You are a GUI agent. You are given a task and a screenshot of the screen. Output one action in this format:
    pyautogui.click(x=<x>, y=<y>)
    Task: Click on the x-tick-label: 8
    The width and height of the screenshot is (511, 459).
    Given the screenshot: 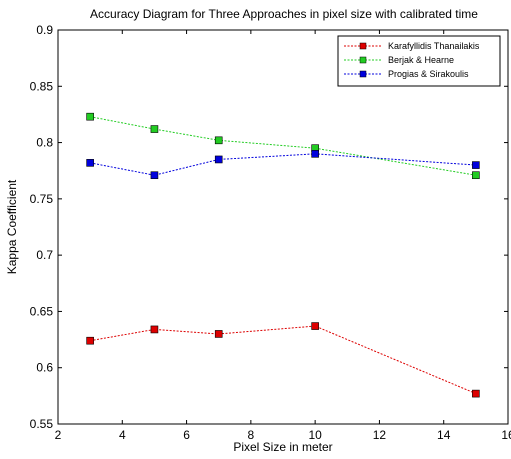 What is the action you would take?
    pyautogui.click(x=251, y=435)
    